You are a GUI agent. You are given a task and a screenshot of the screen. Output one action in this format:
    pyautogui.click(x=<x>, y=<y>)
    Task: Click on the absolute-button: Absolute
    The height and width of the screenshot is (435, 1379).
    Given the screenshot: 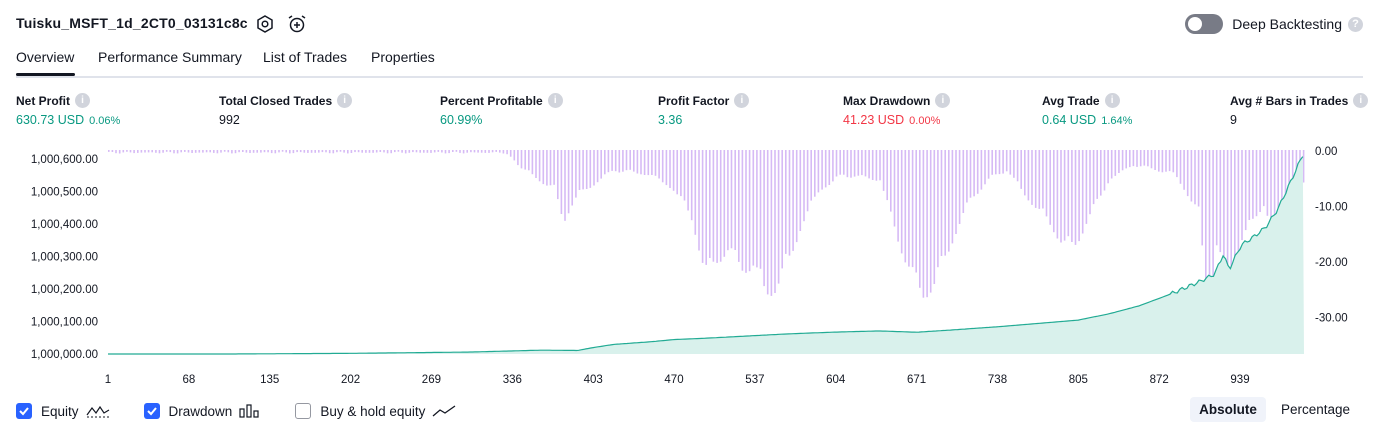 What is the action you would take?
    pyautogui.click(x=1228, y=409)
    